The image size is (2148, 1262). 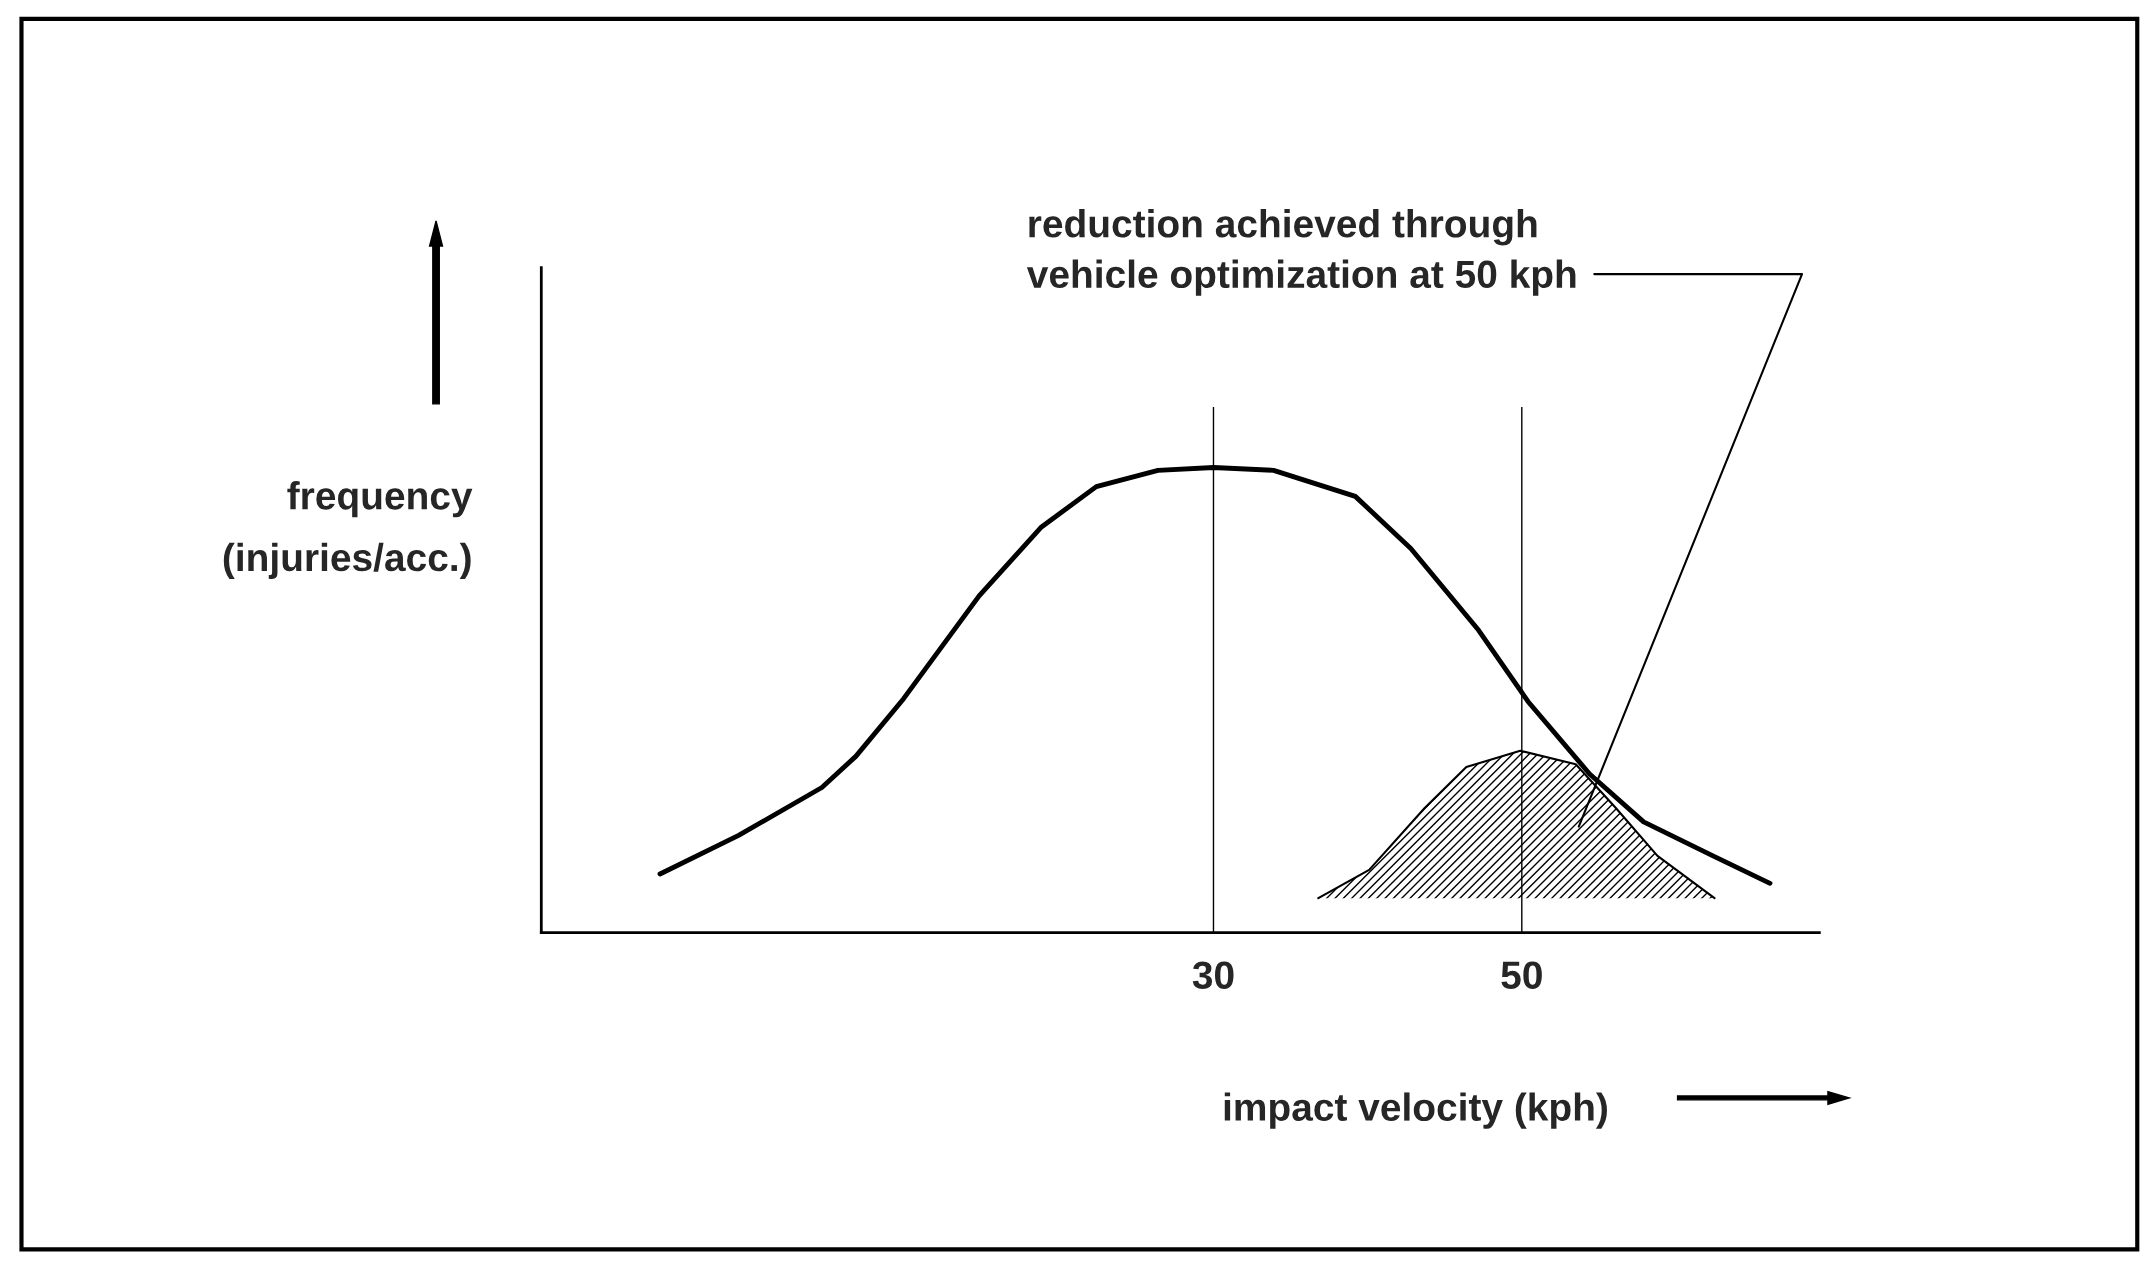 I want to click on x-tick-label: 50, so click(x=1521, y=975).